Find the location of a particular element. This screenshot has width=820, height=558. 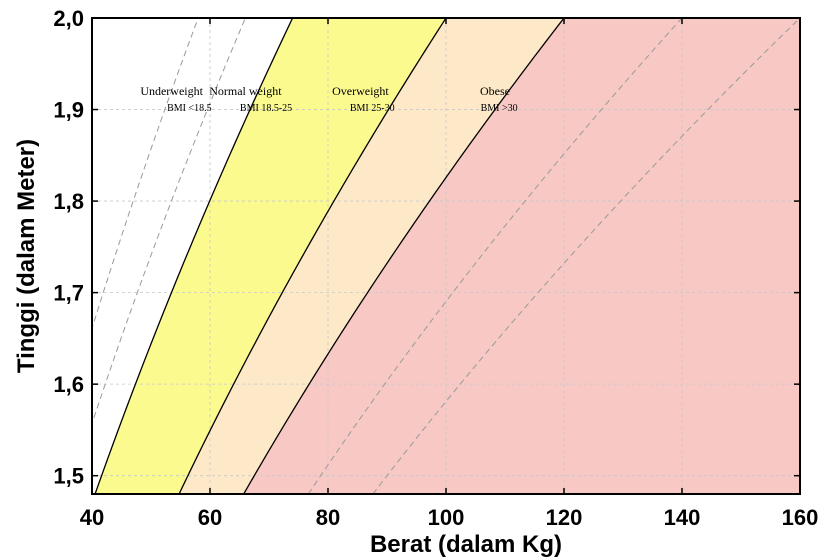

zone-label-2: Overweight is located at coordinates (360, 91).